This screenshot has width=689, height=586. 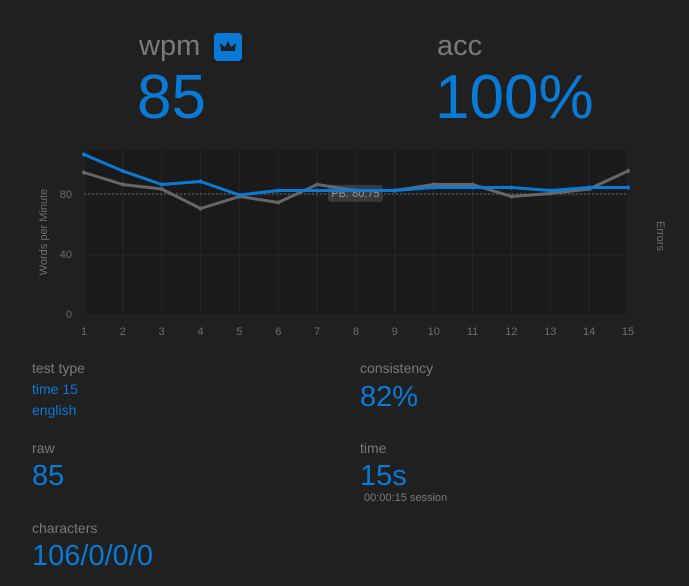 What do you see at coordinates (660, 236) in the screenshot?
I see `y2-axis-label: Errors` at bounding box center [660, 236].